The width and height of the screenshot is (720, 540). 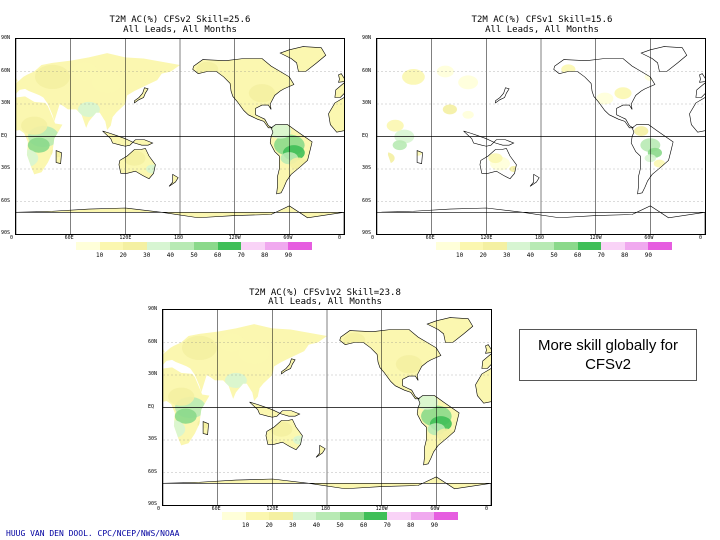 I want to click on coastline-antarctica, so click(x=541, y=219).